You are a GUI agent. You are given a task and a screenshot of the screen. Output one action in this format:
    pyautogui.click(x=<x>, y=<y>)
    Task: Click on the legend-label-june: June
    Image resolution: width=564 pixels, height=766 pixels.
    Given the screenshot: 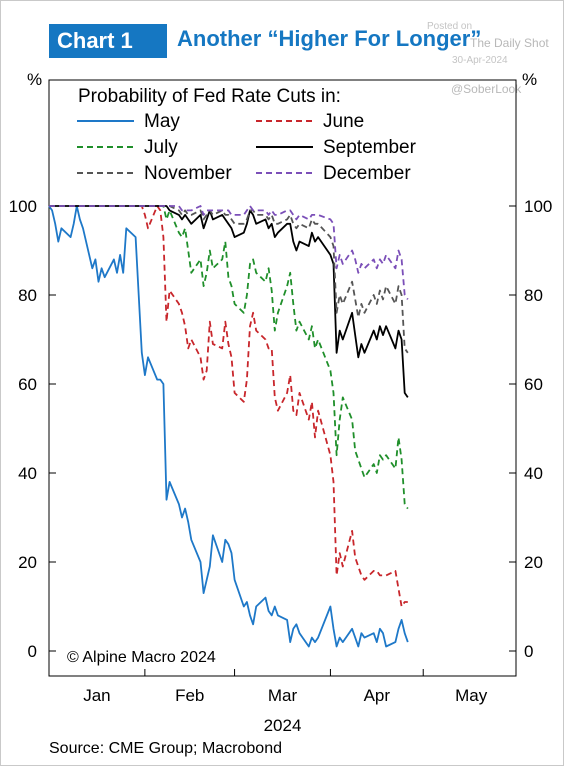 What is the action you would take?
    pyautogui.click(x=343, y=121)
    